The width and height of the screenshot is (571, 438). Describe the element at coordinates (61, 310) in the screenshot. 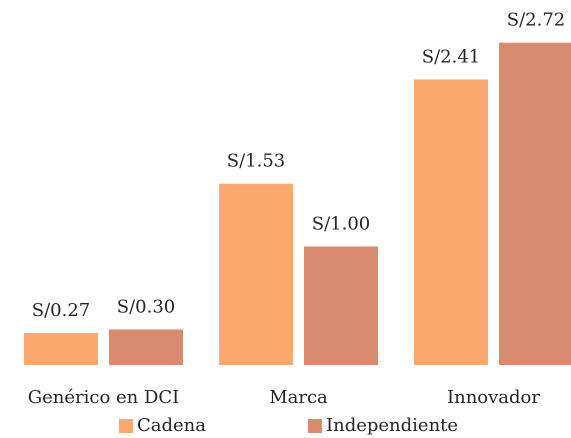

I see `value-label: S/0.27` at that location.